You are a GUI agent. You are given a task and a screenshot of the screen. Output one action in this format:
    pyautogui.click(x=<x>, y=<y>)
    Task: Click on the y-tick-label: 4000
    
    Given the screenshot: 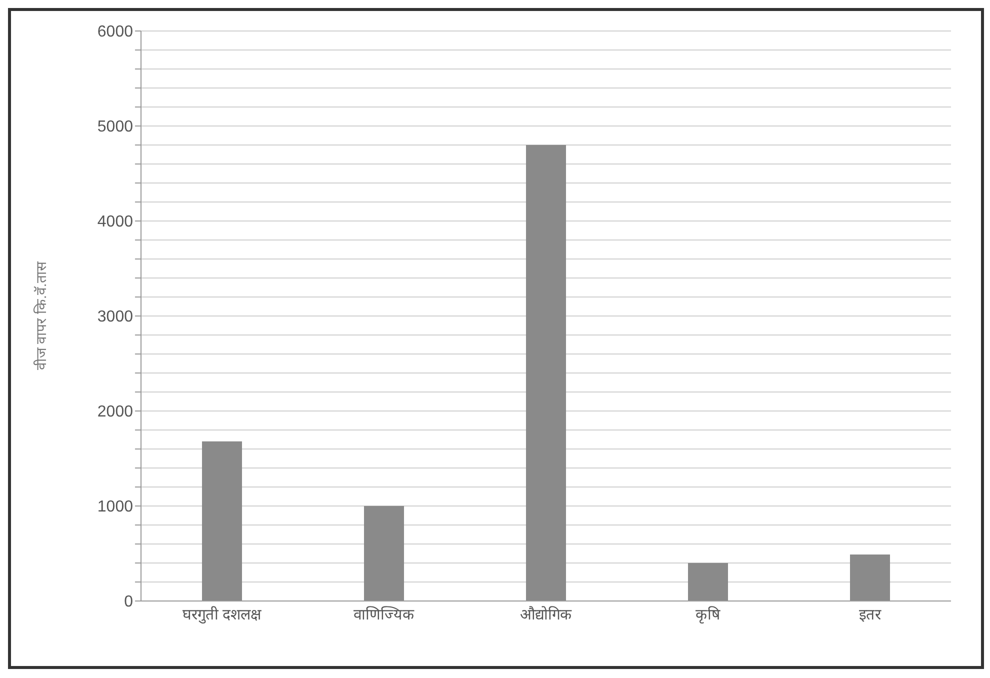 What is the action you would take?
    pyautogui.click(x=115, y=222)
    